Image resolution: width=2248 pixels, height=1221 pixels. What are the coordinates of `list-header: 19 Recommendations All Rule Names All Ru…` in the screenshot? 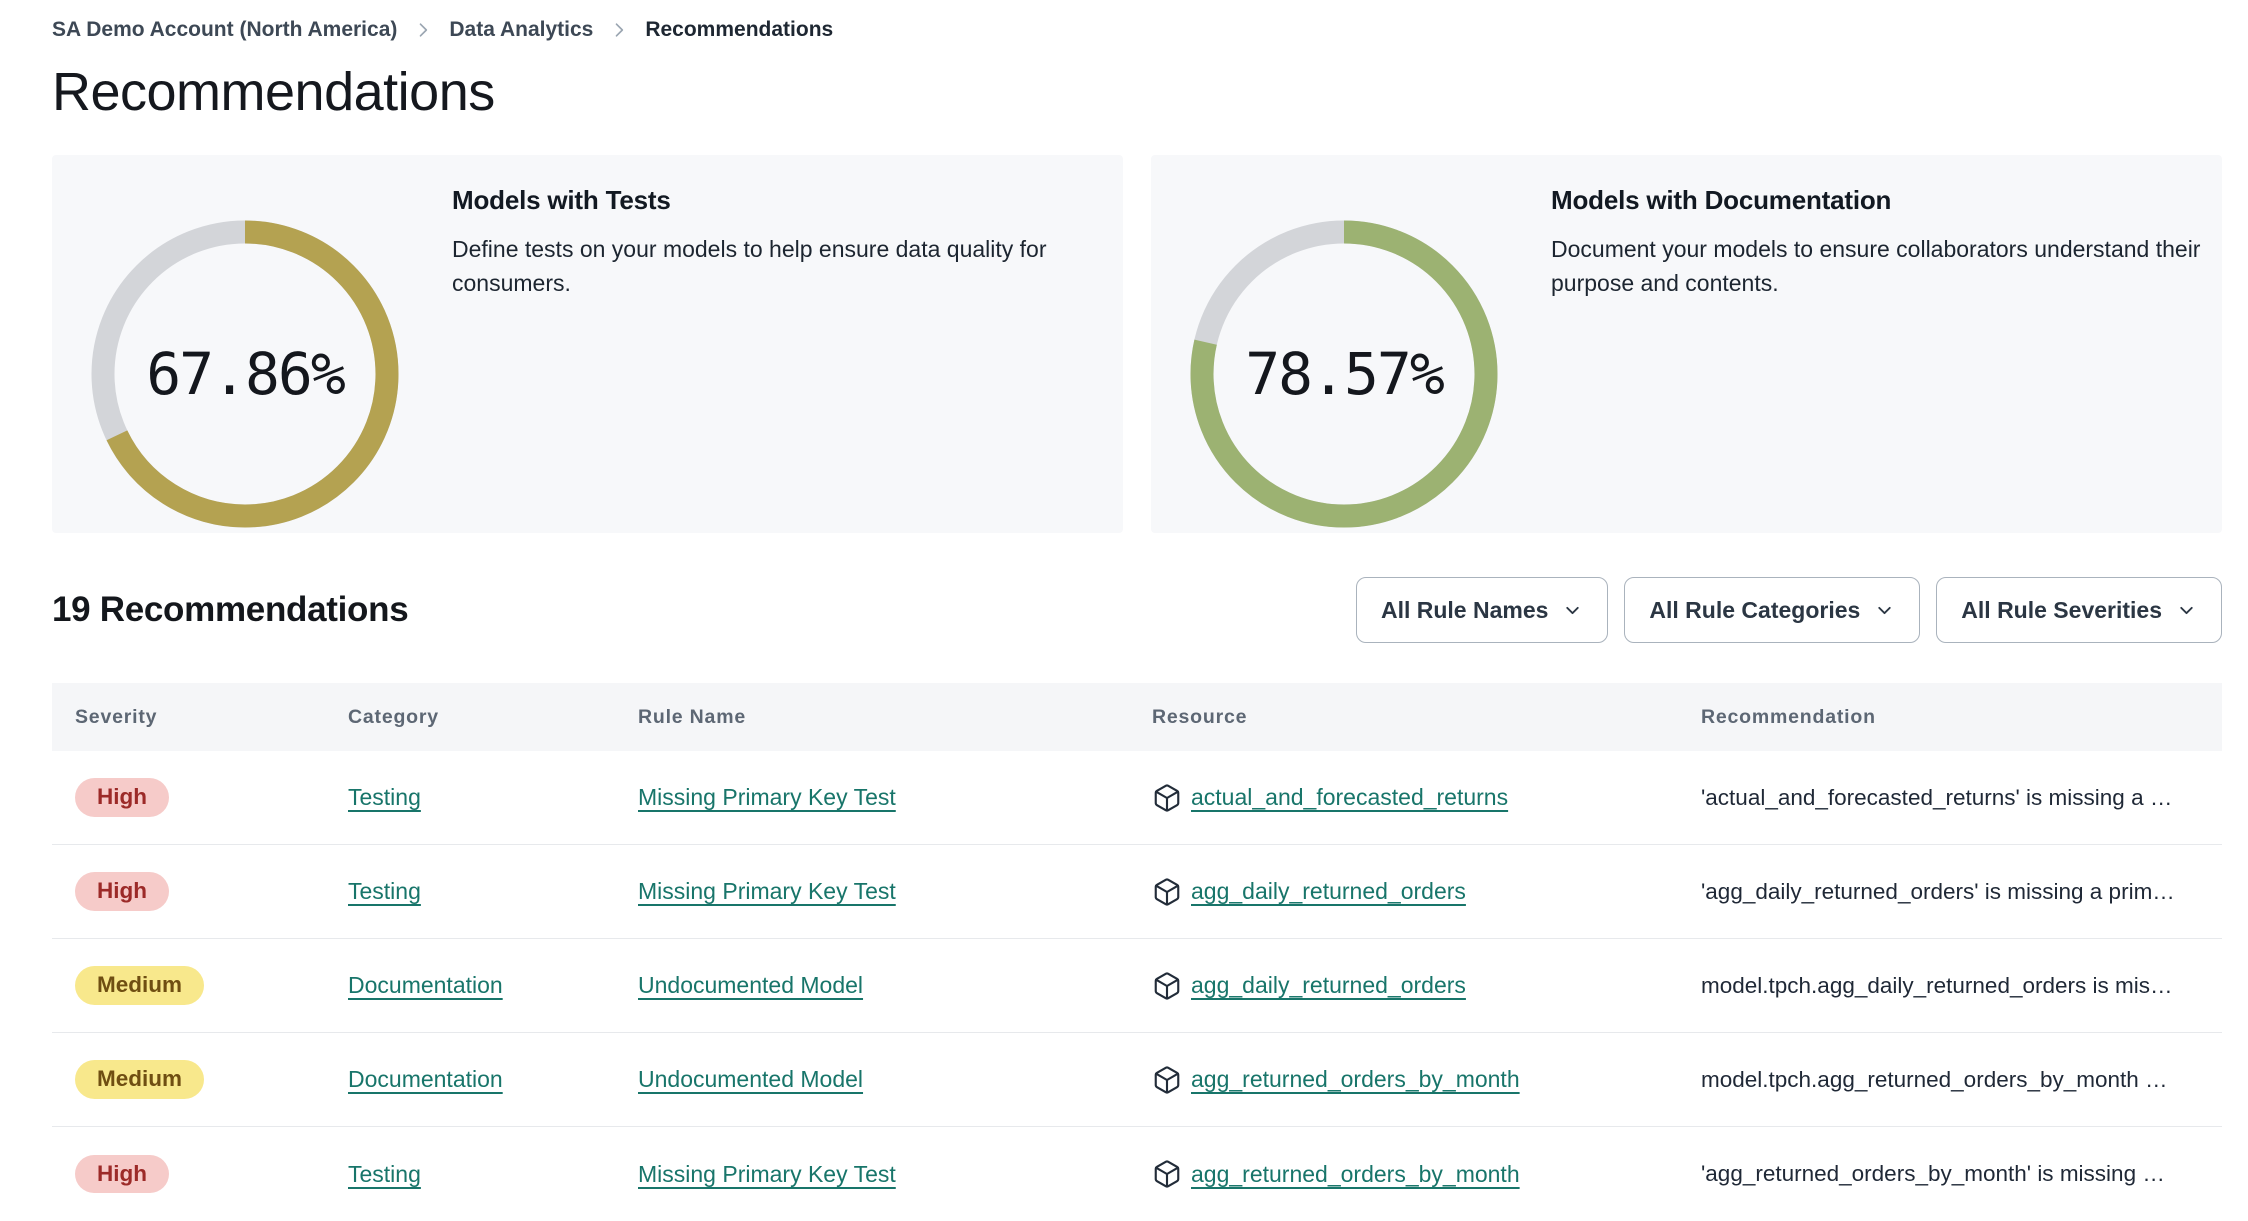 It's located at (1137, 610).